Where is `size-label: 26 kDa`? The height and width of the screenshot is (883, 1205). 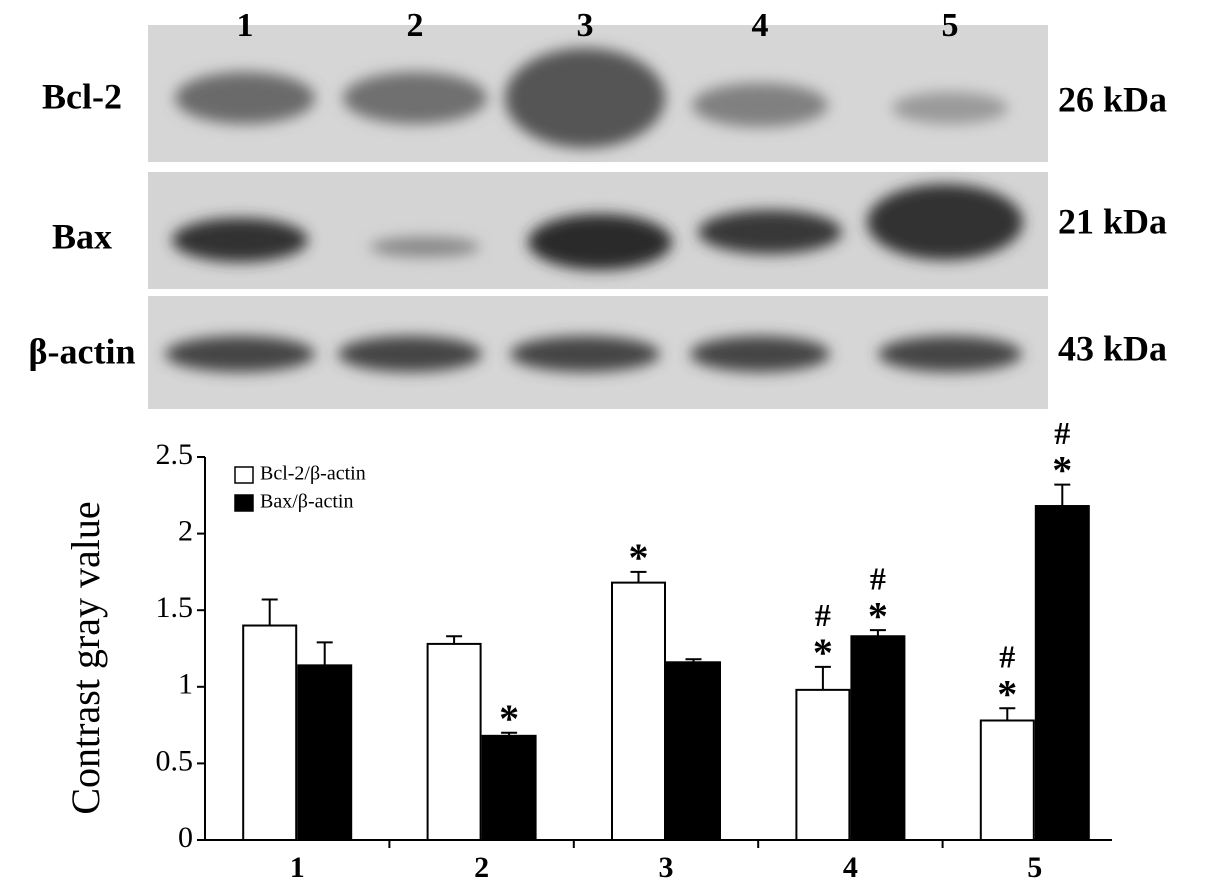
size-label: 26 kDa is located at coordinates (1112, 99).